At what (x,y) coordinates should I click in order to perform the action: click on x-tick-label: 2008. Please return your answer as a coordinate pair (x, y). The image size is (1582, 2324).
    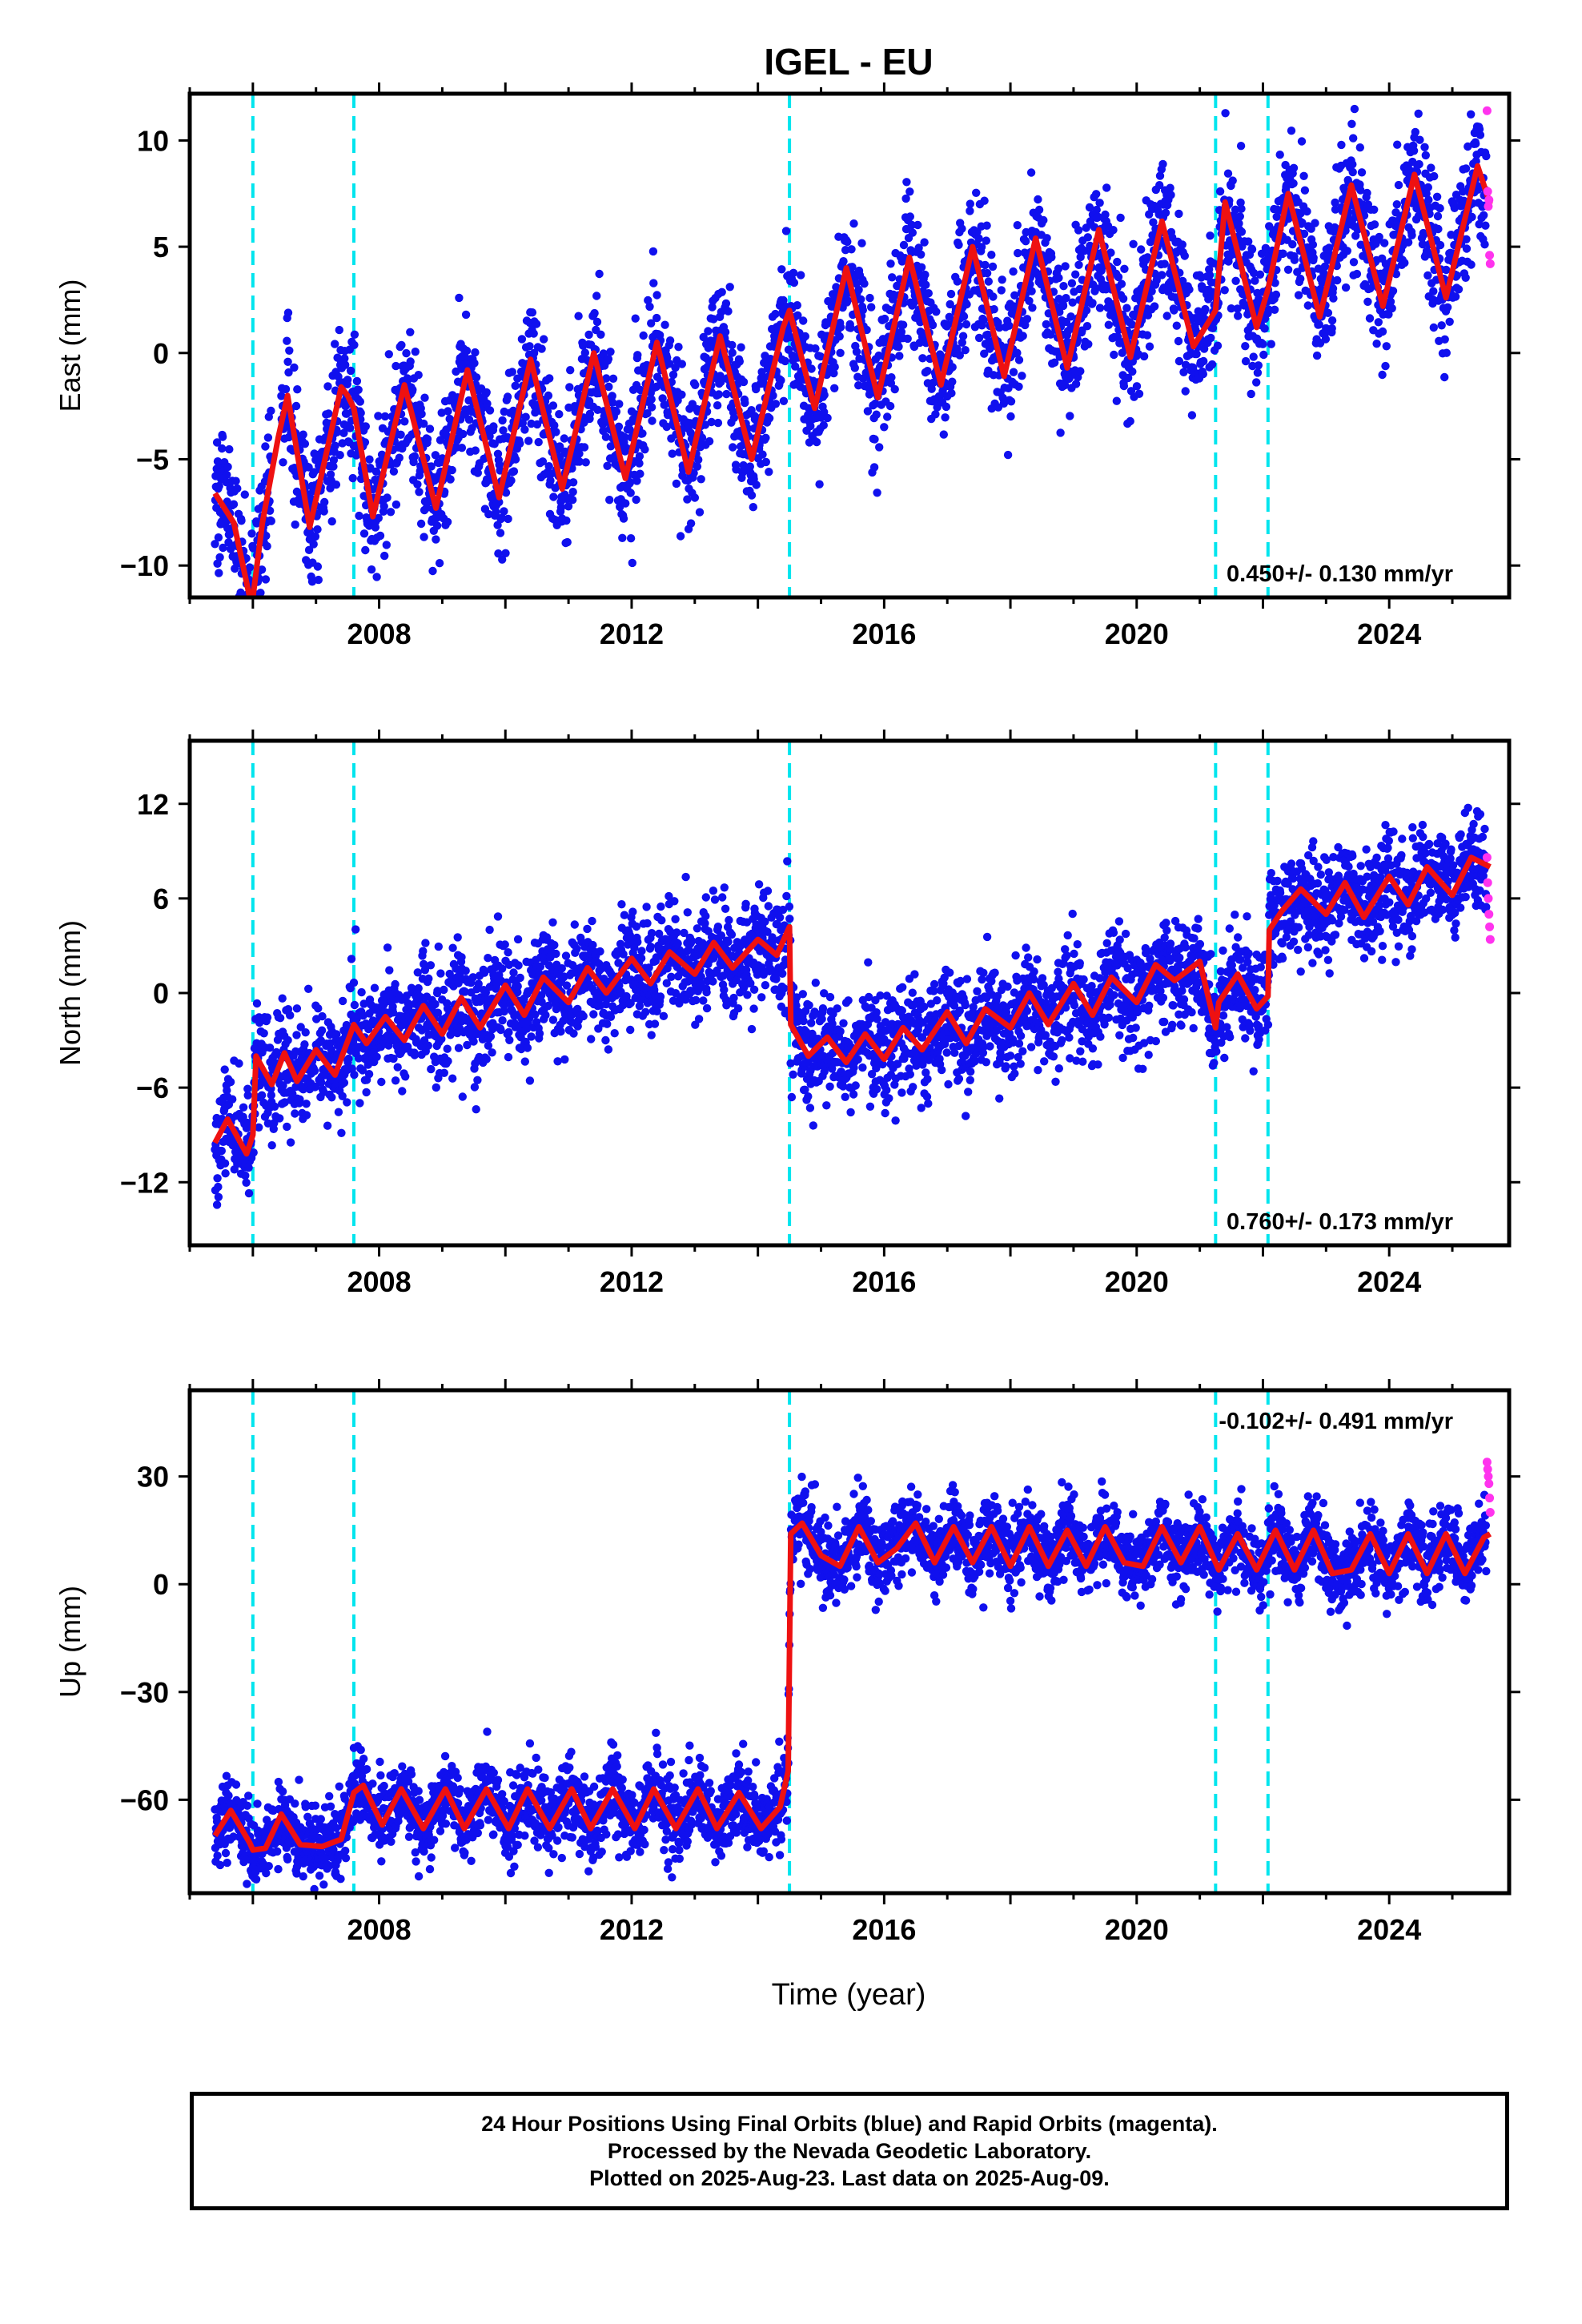
    Looking at the image, I should click on (379, 633).